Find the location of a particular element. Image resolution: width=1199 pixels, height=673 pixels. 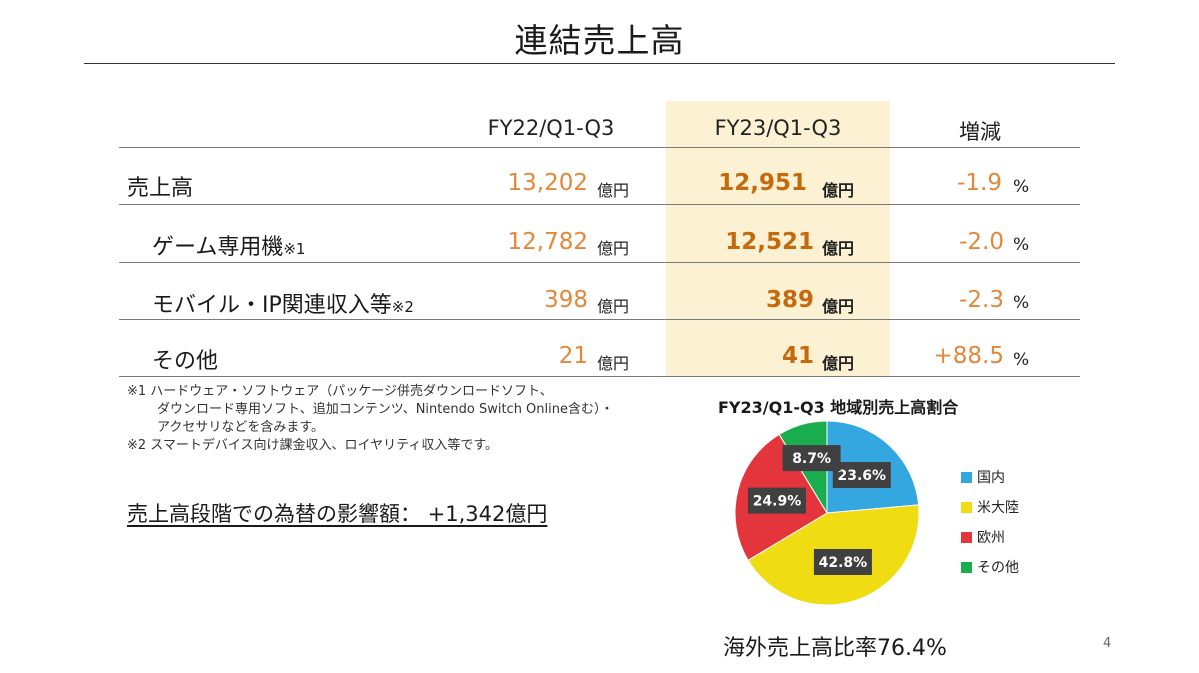

slide-title: 連結売上高 is located at coordinates (599, 40).